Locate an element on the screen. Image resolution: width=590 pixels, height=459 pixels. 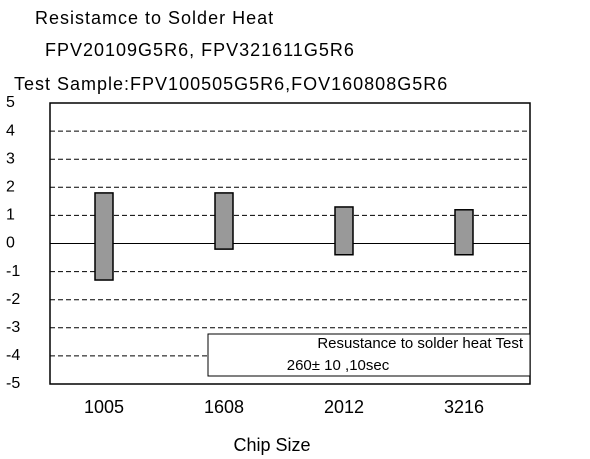
chart-title: Resistamce to Solder Heat is located at coordinates (154, 18).